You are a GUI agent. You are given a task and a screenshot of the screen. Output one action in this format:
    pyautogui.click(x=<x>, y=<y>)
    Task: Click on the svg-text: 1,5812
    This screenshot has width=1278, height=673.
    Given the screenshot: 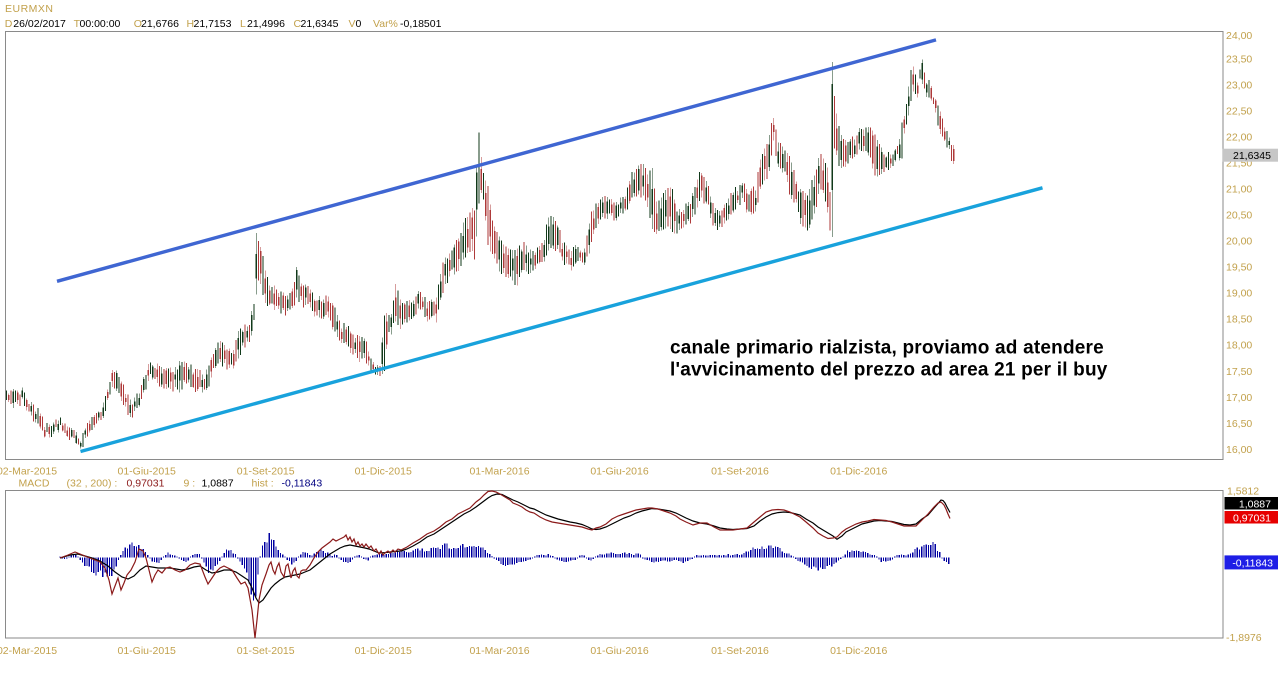 What is the action you would take?
    pyautogui.click(x=1243, y=492)
    